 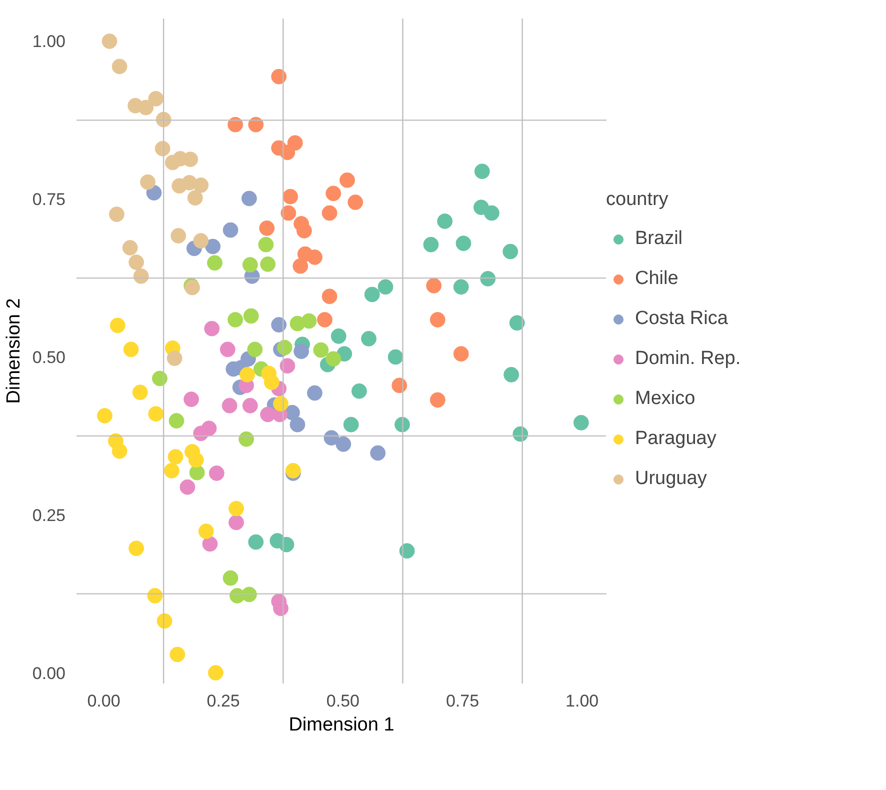 I want to click on y-tick-label: 0.25, so click(x=49, y=515).